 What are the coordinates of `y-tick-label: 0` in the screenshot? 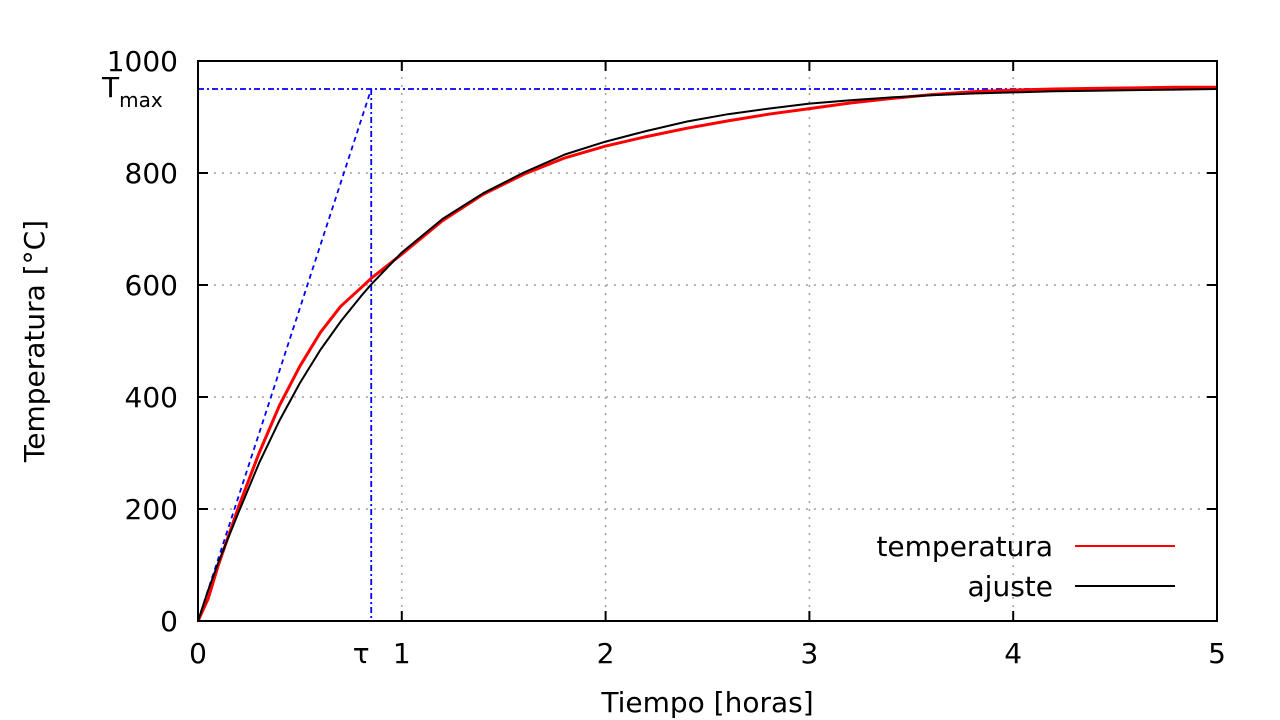 It's located at (169, 621).